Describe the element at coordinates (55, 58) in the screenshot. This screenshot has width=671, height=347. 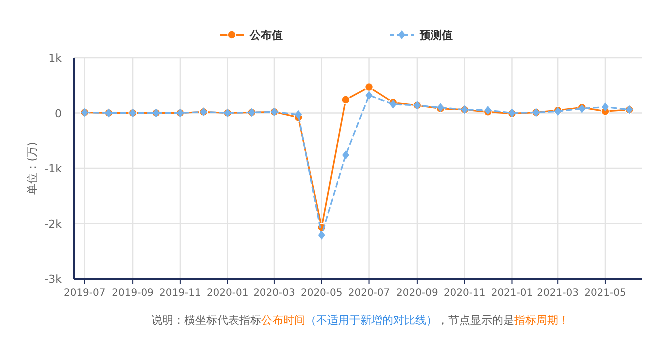
I see `y-tick-label: 1k` at that location.